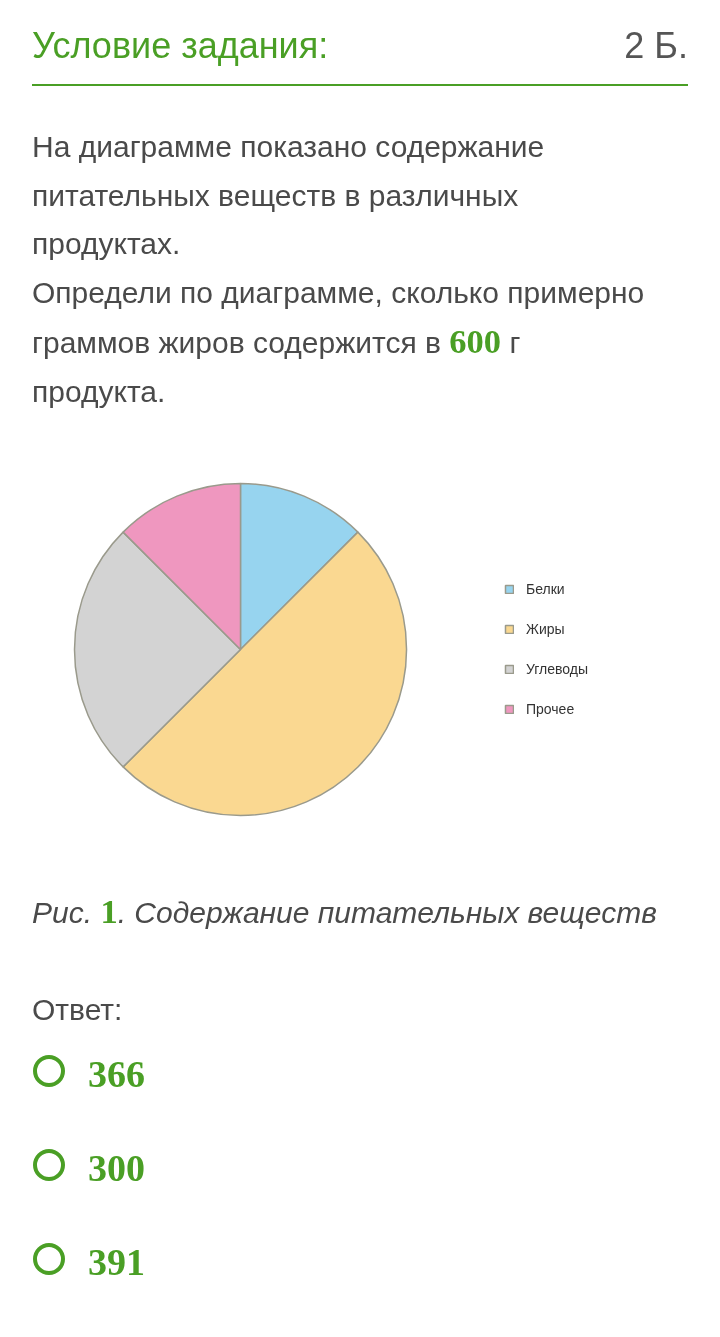  I want to click on text: 366, so click(116, 1074).